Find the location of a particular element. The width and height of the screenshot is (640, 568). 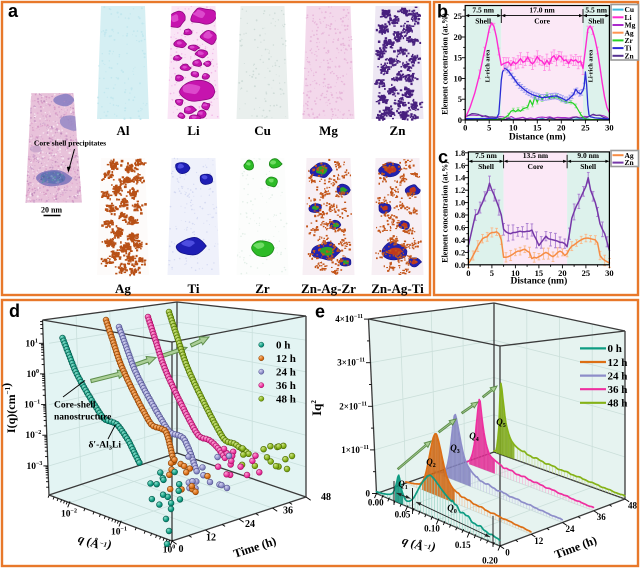

svg-text: 17.0 nm is located at coordinates (542, 10).